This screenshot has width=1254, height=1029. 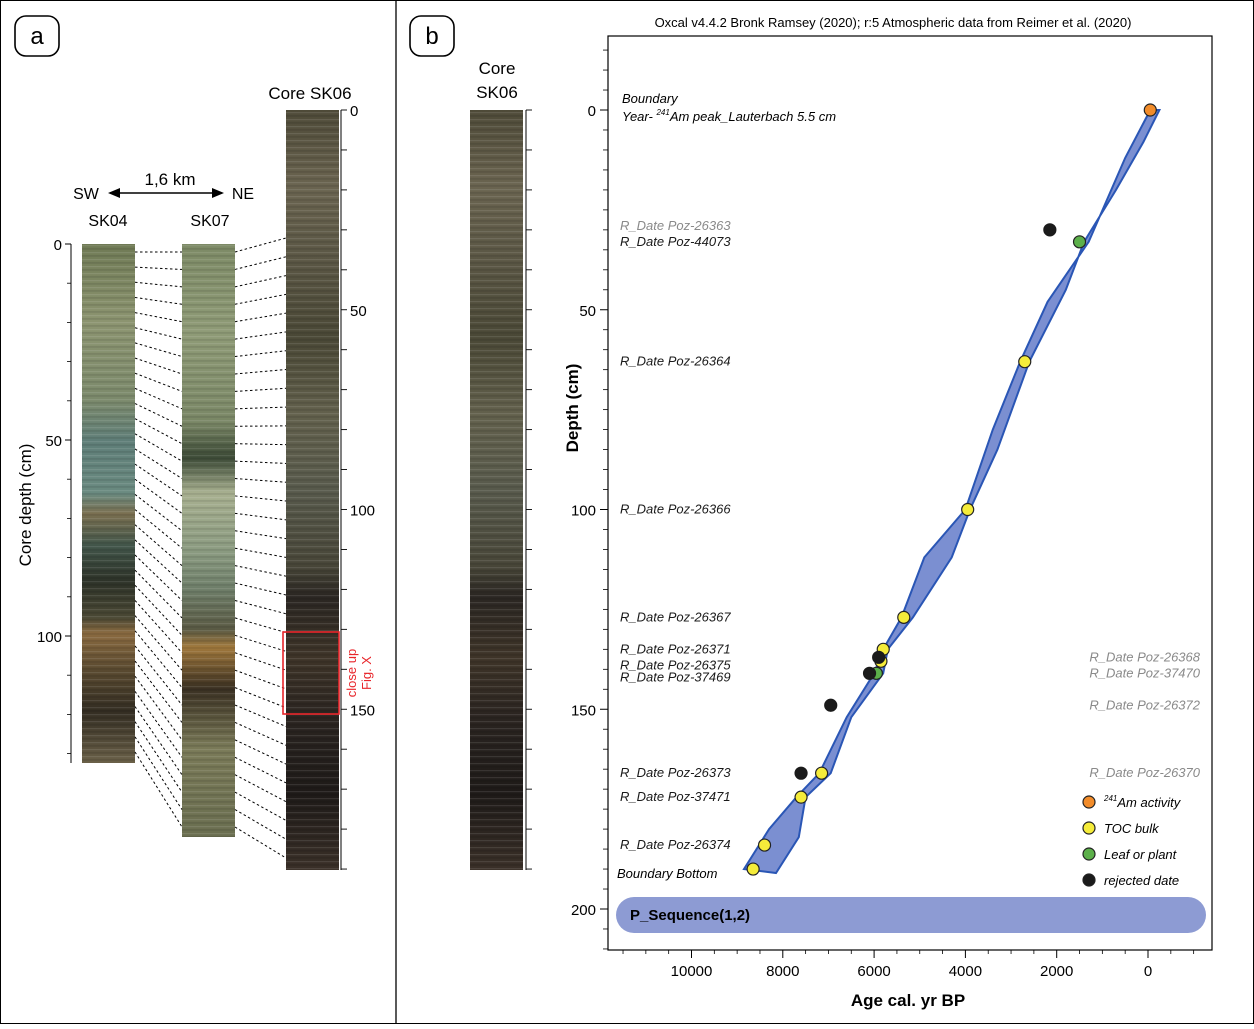 I want to click on sk06-tick-label: 150, so click(x=362, y=710).